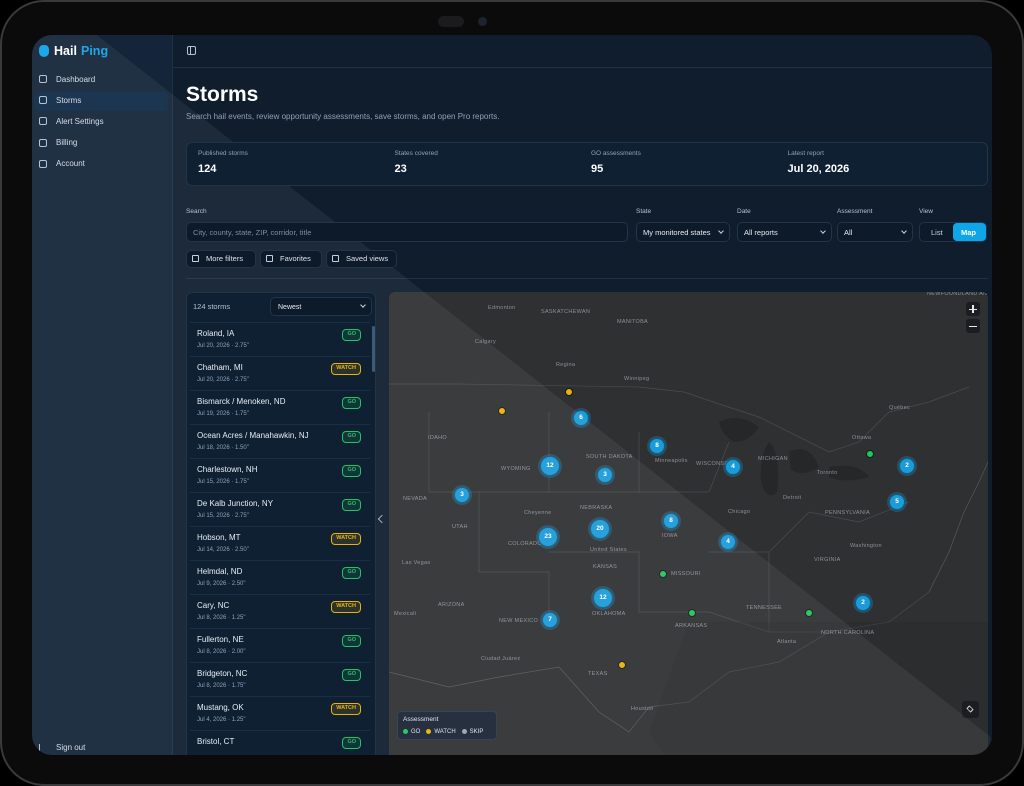 The image size is (1024, 786). I want to click on status-badge: WATCH, so click(346, 607).